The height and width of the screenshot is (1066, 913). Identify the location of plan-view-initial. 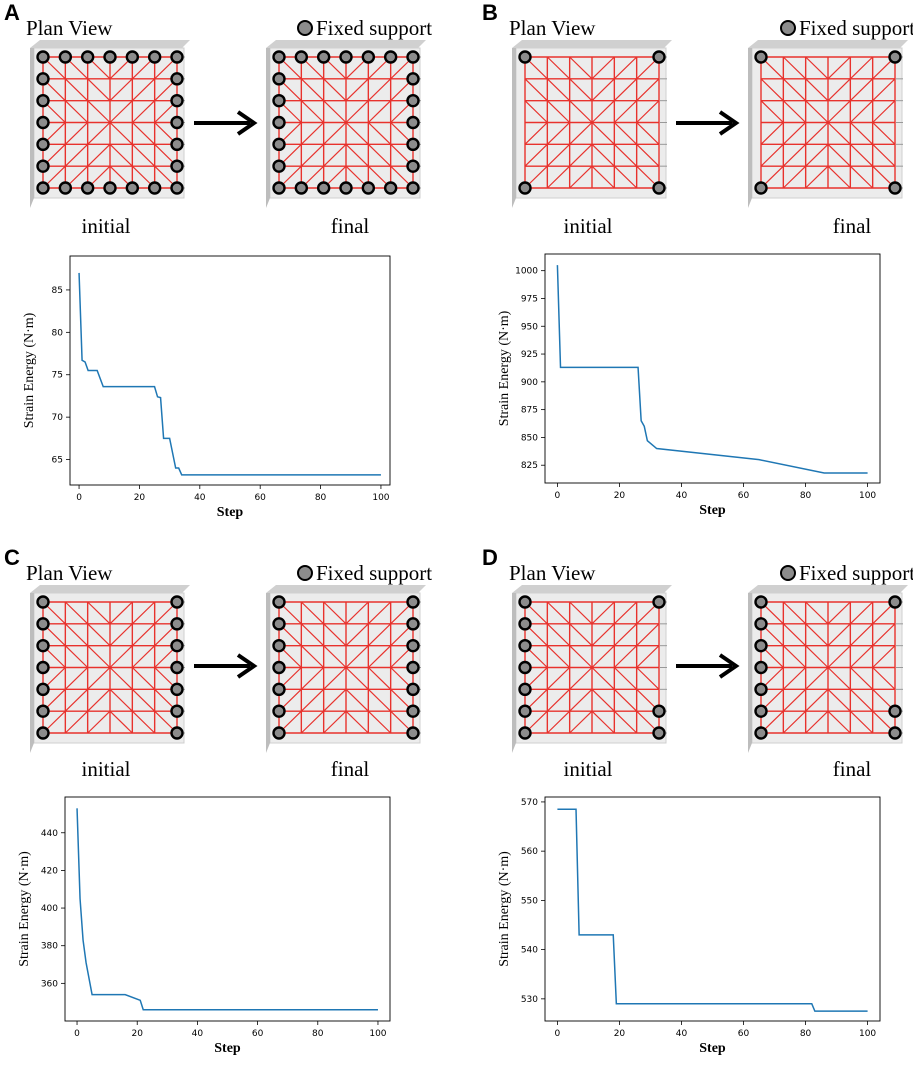
(592, 669).